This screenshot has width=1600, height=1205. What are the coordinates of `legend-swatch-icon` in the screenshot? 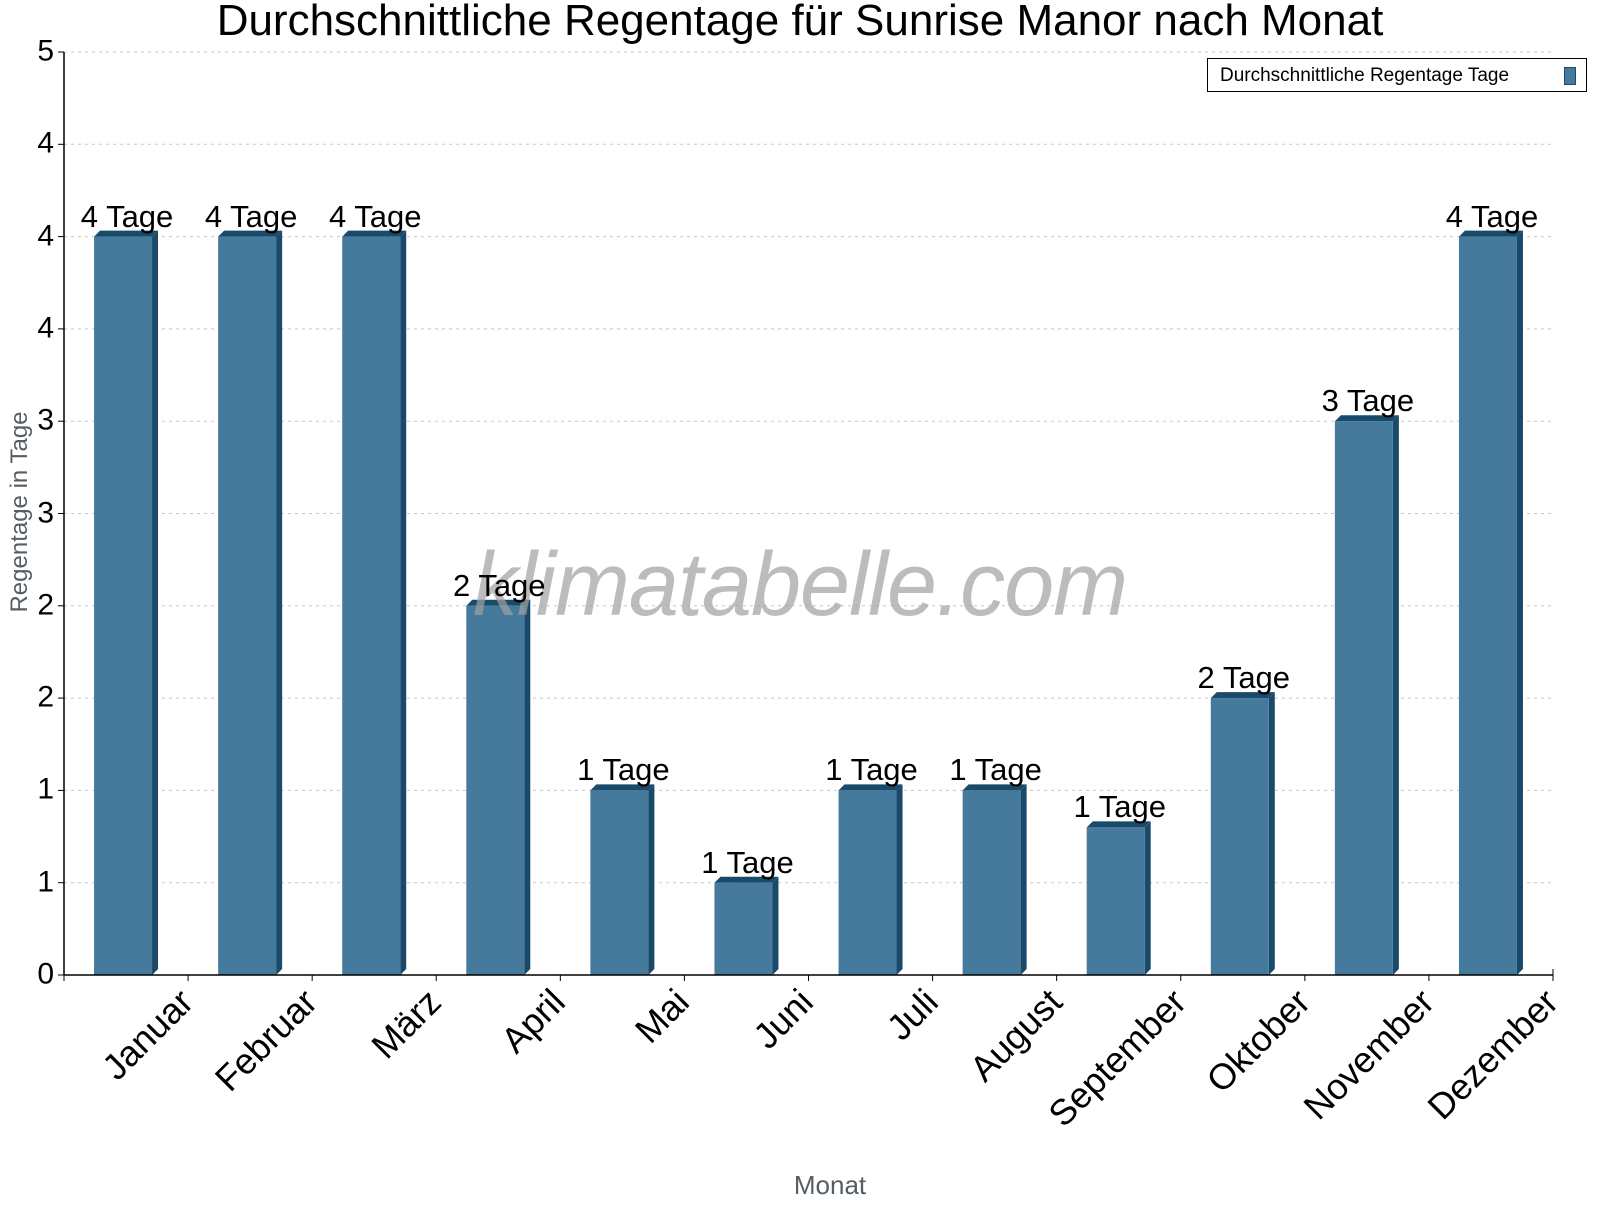 It's located at (1570, 76).